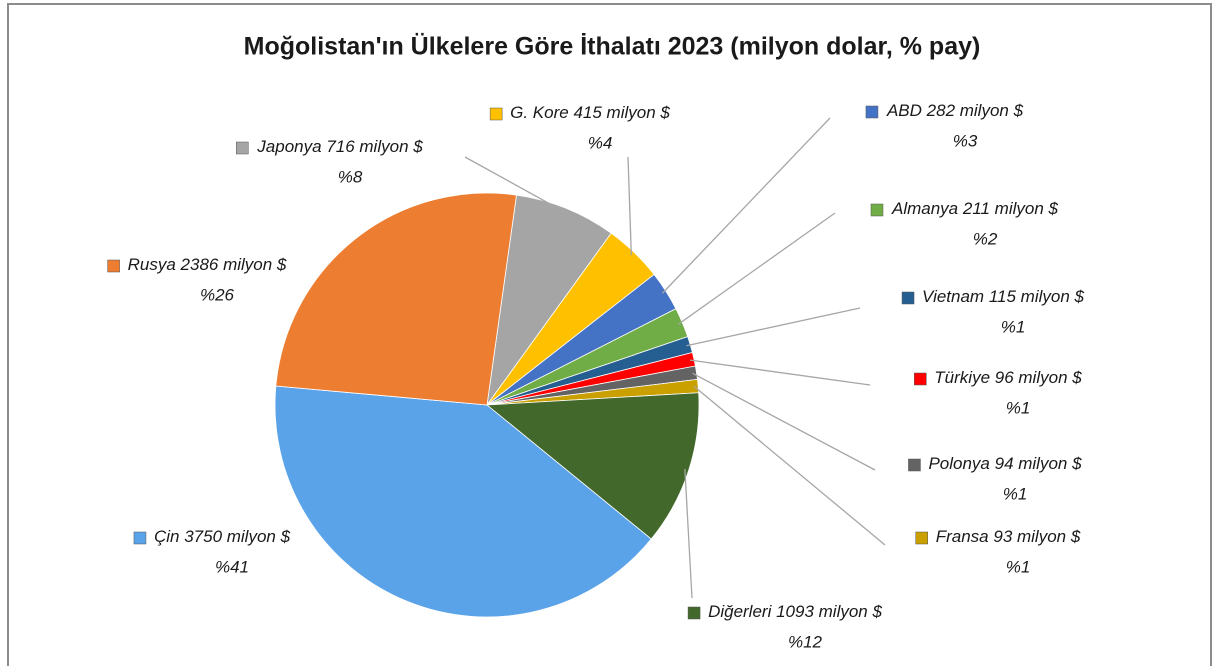 The height and width of the screenshot is (671, 1219). I want to click on data-label: Çin 3750 milyon $, so click(222, 536).